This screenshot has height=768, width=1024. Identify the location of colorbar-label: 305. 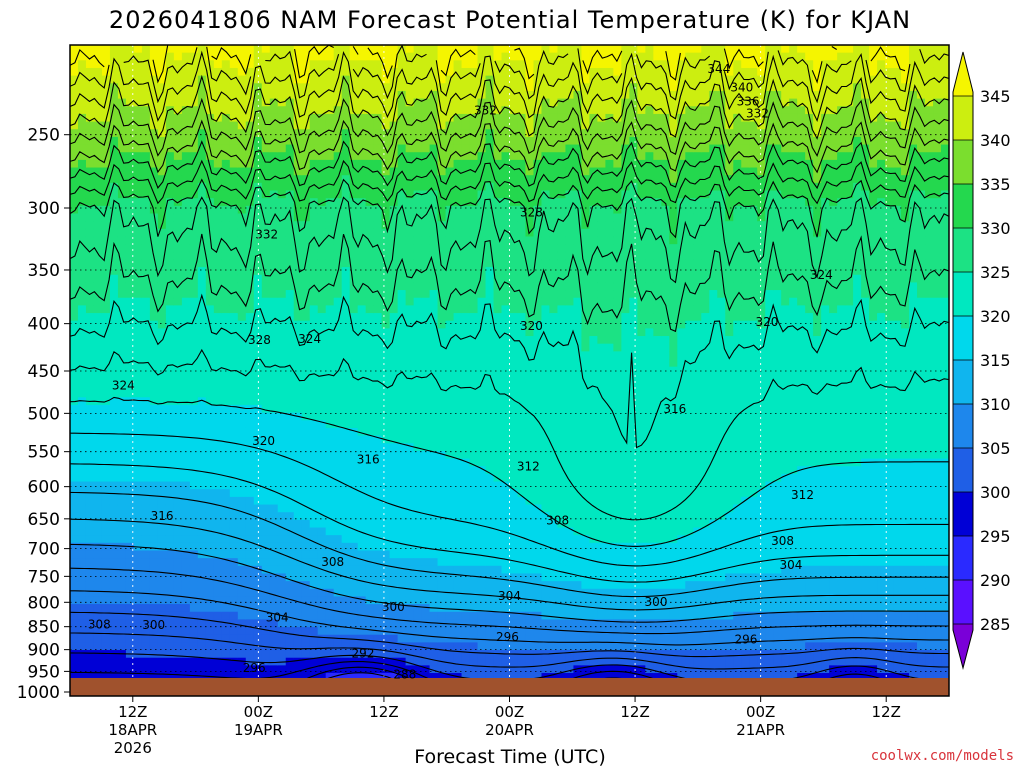
(995, 448).